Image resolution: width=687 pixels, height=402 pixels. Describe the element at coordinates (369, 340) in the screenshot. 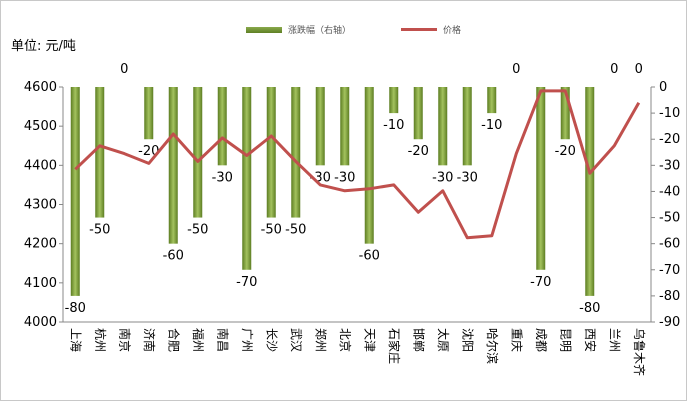

I see `category-label: 天津` at that location.